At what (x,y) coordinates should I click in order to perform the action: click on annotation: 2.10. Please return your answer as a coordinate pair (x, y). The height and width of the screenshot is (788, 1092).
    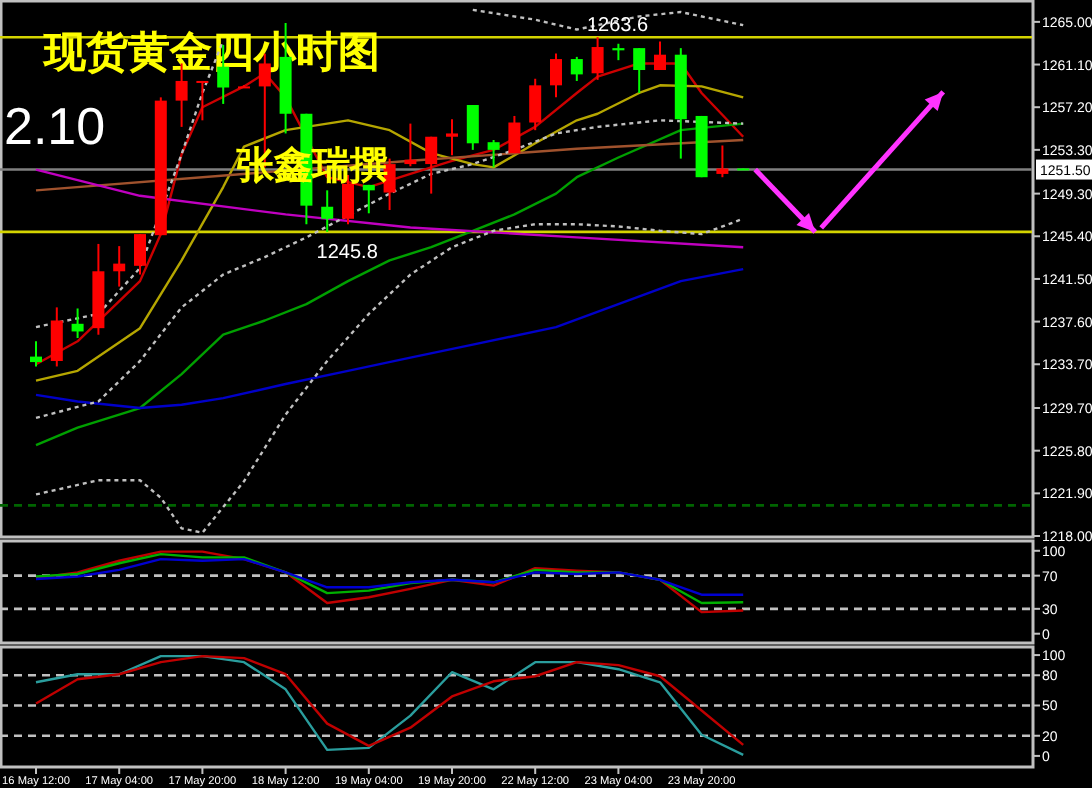
    Looking at the image, I should click on (55, 126).